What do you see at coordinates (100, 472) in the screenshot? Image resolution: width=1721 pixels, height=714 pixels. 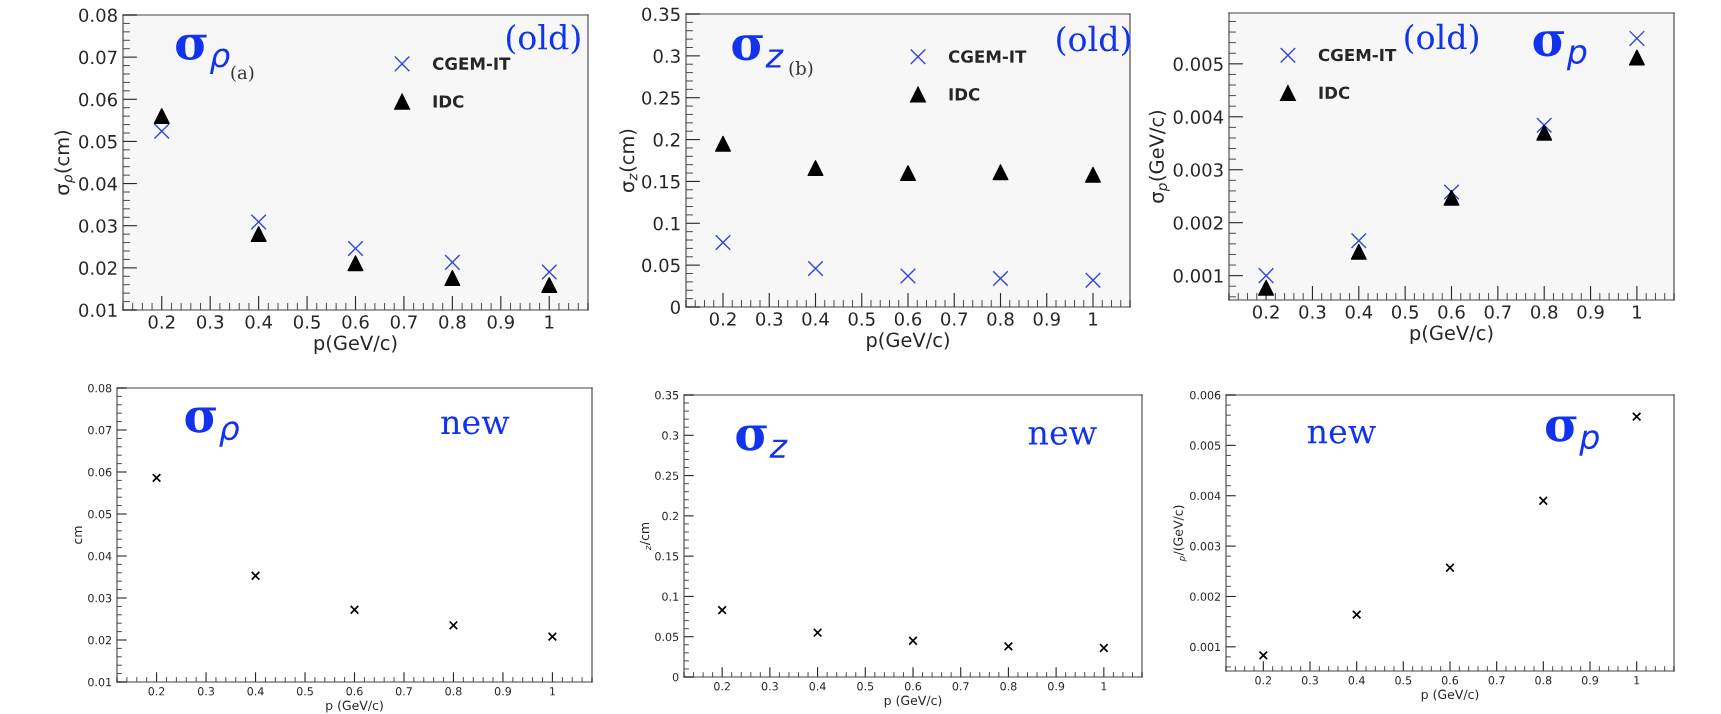 I see `y-tick-label: 0.06` at bounding box center [100, 472].